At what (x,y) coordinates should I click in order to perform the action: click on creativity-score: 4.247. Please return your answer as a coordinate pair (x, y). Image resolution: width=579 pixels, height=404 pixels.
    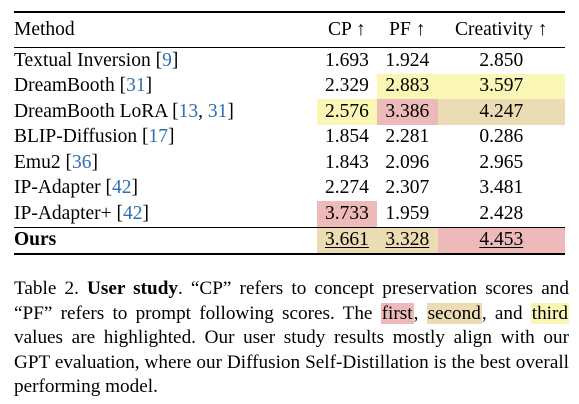
    Looking at the image, I should click on (501, 111).